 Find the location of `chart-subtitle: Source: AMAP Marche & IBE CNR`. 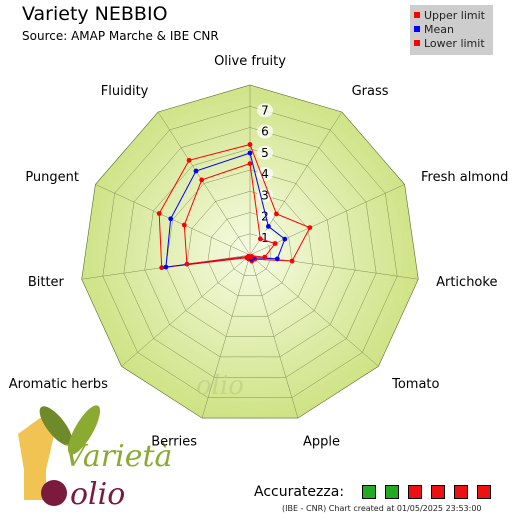

chart-subtitle: Source: AMAP Marche & IBE CNR is located at coordinates (120, 36).